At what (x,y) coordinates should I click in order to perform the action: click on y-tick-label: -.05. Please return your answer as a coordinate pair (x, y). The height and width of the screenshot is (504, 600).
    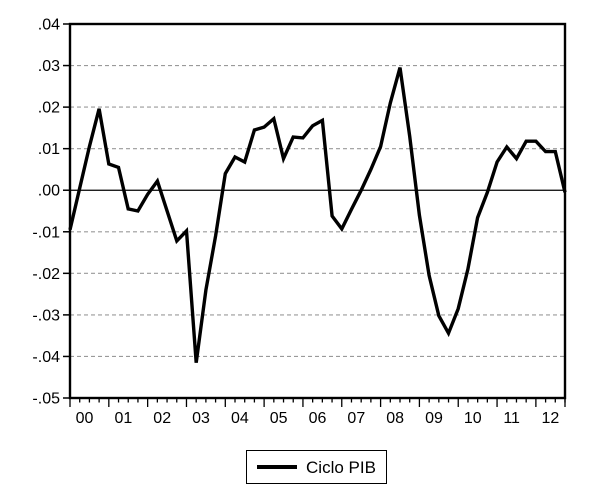
    Looking at the image, I should click on (46, 399).